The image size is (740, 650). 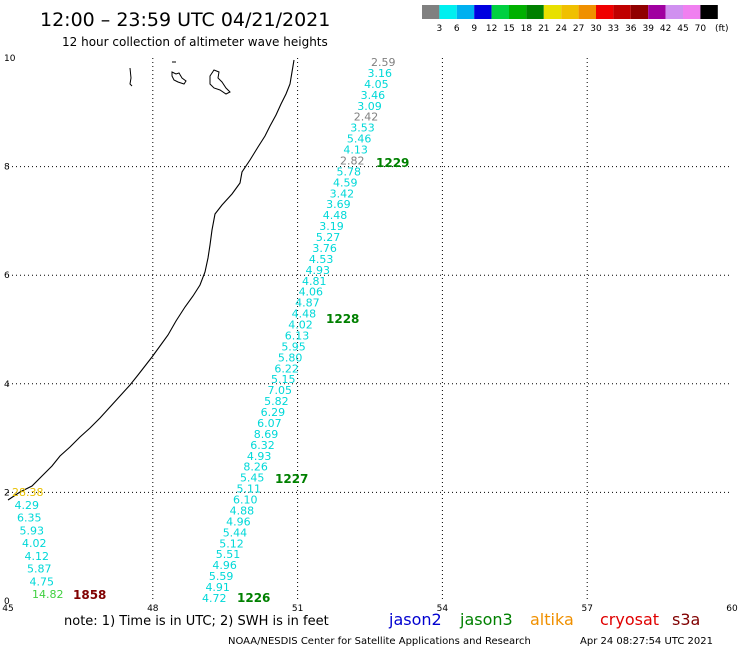 What do you see at coordinates (686, 619) in the screenshot?
I see `legend-s3a: s3a` at bounding box center [686, 619].